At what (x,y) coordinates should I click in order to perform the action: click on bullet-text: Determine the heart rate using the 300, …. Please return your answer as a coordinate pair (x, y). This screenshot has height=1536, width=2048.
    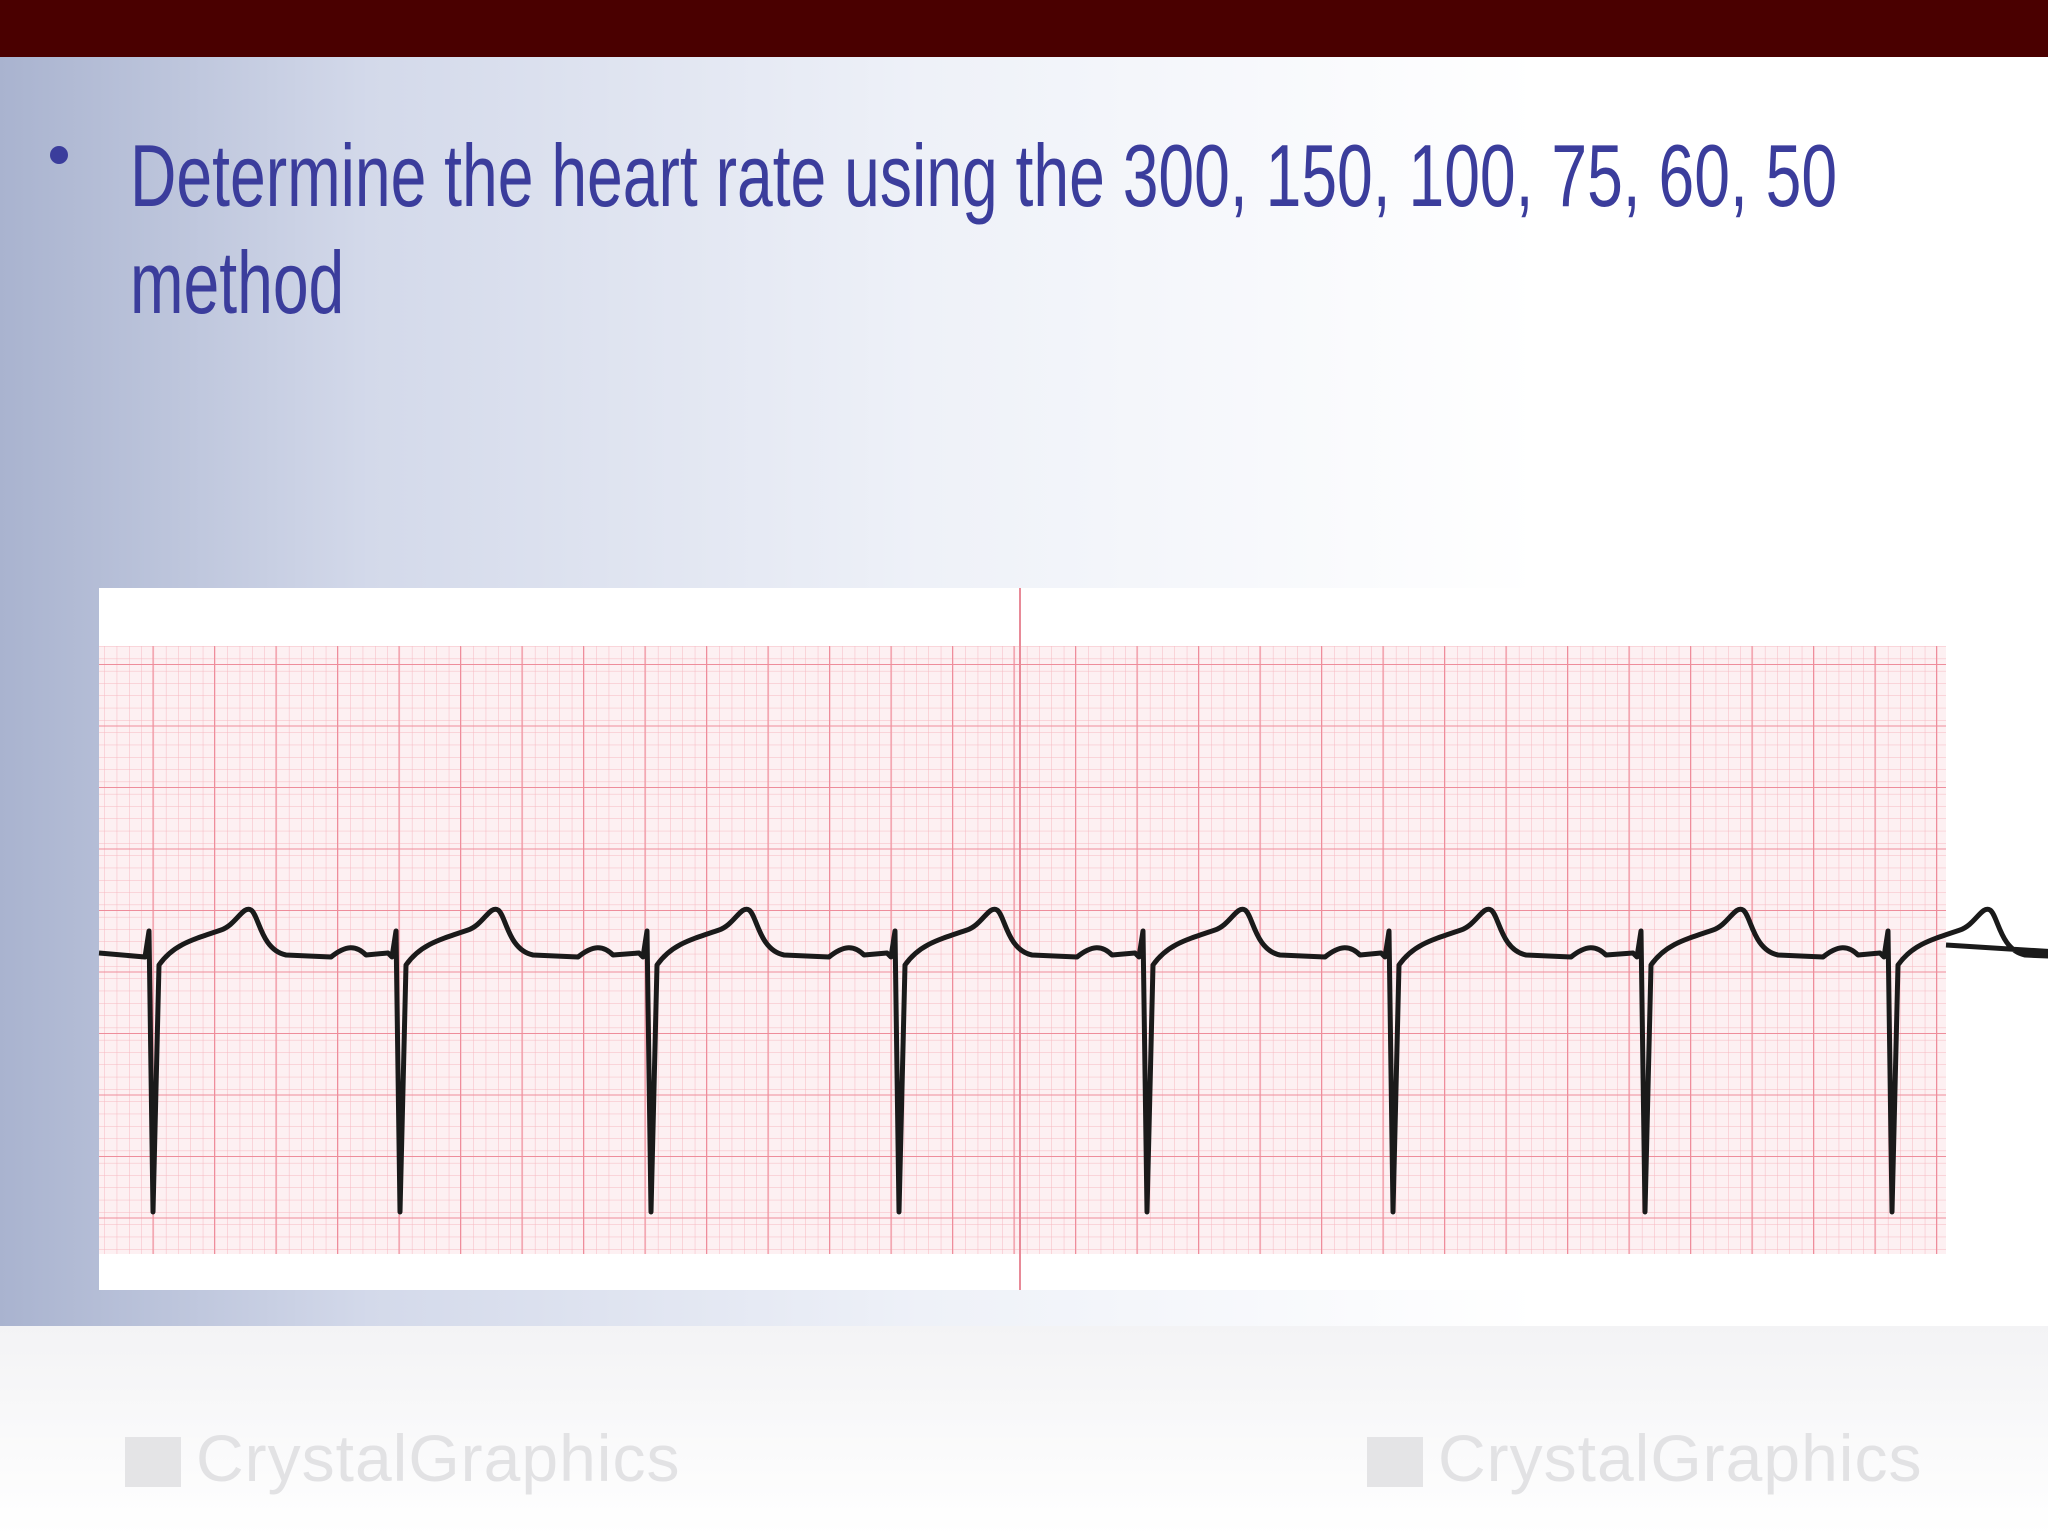
    Looking at the image, I should click on (984, 229).